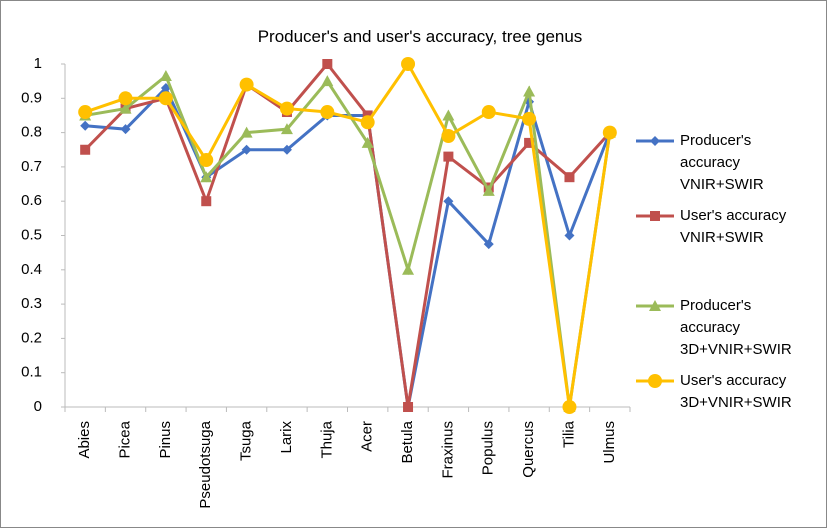  Describe the element at coordinates (205, 464) in the screenshot. I see `x-tick-label: Pseudotsuga` at that location.